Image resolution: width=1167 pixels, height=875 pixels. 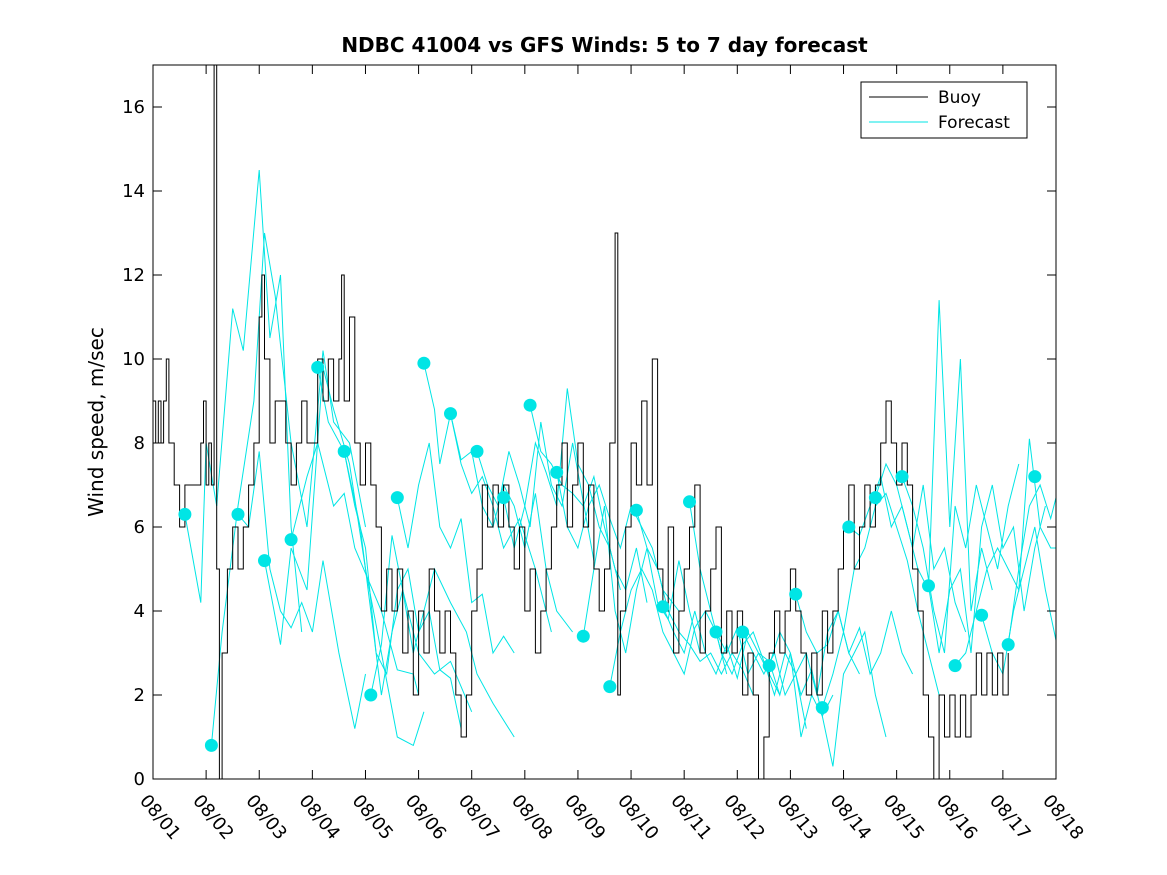 I want to click on x-tick-label: 08/14, so click(x=850, y=817).